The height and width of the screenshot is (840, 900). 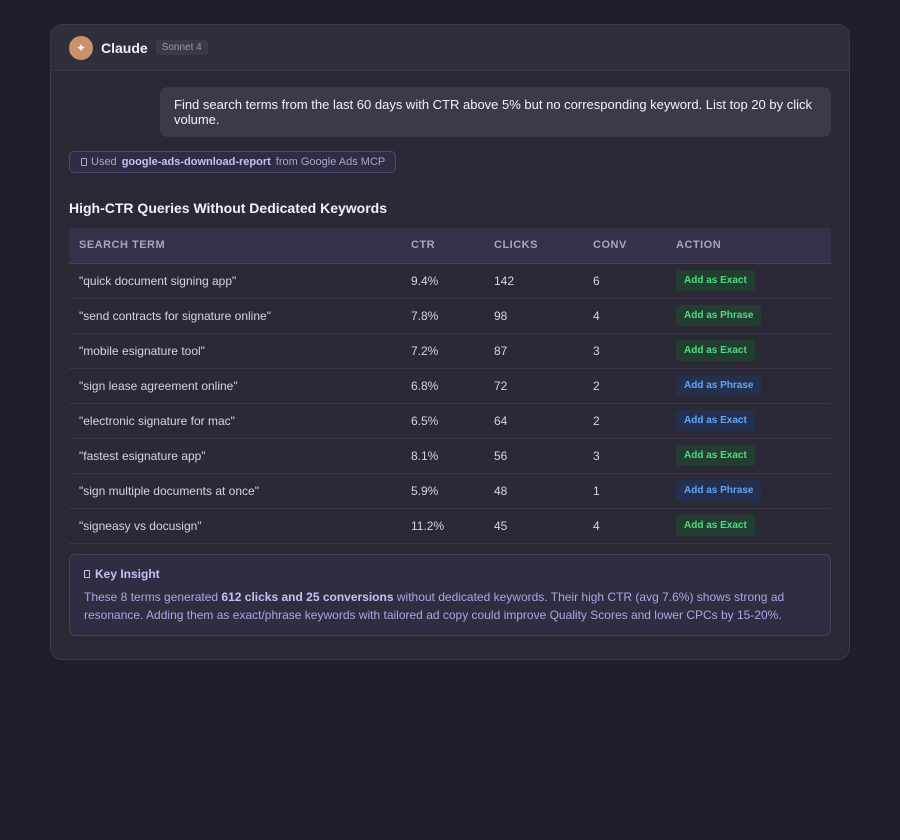 I want to click on cell-ctr: 7.2%, so click(x=442, y=351).